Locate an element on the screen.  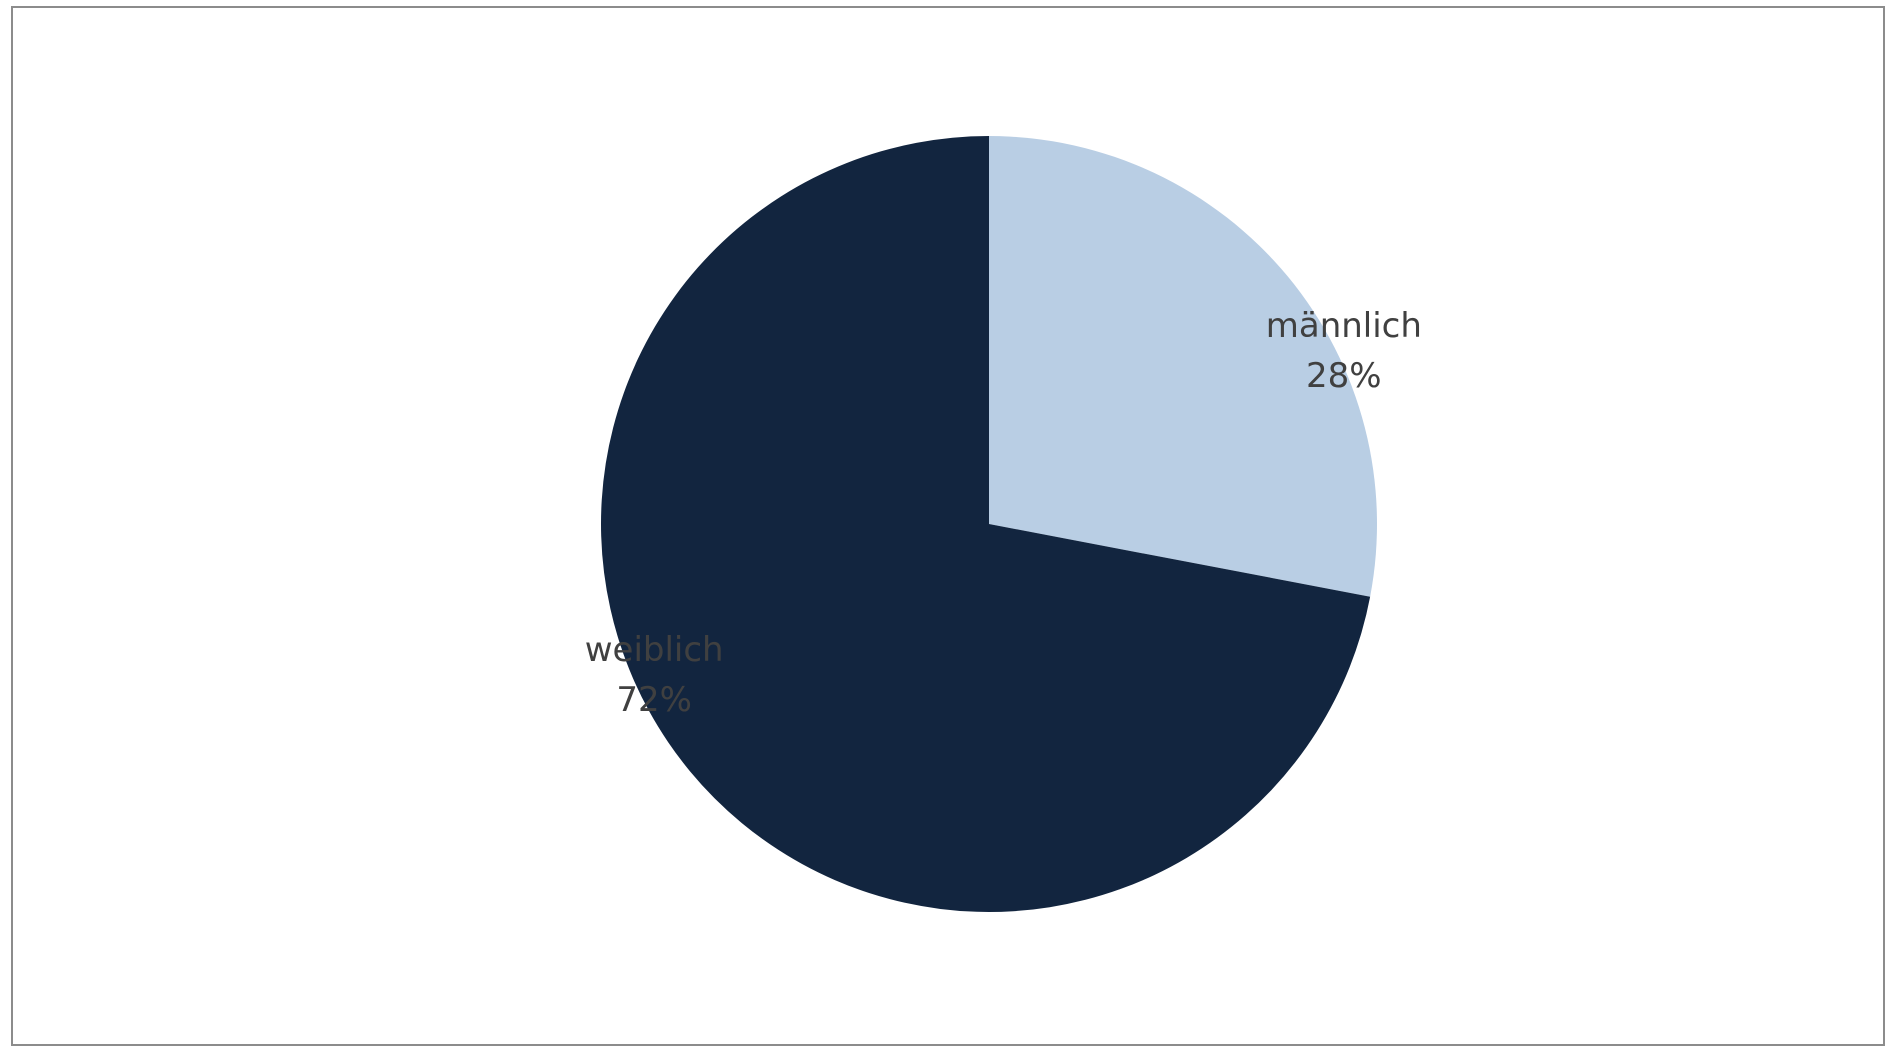
slice-label-value-0: 28% is located at coordinates (1344, 376).